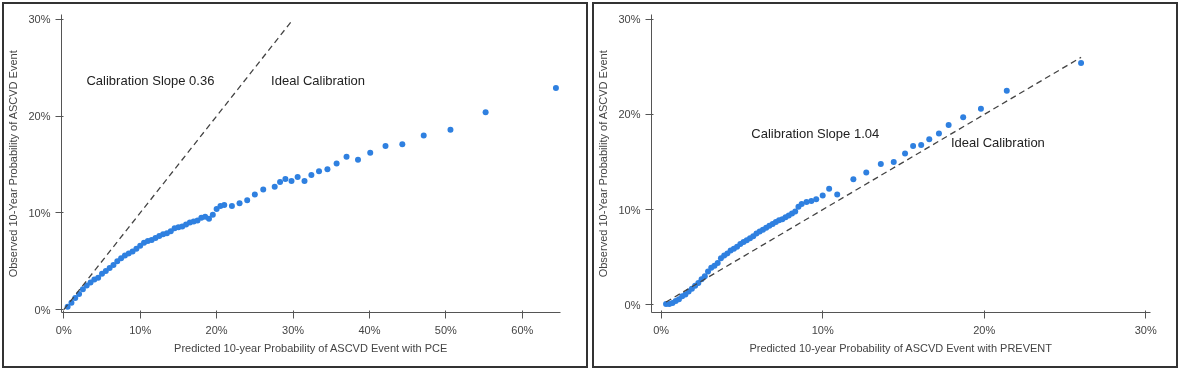 The height and width of the screenshot is (384, 1183). I want to click on annotation: Calibration Slope 1.04, so click(815, 134).